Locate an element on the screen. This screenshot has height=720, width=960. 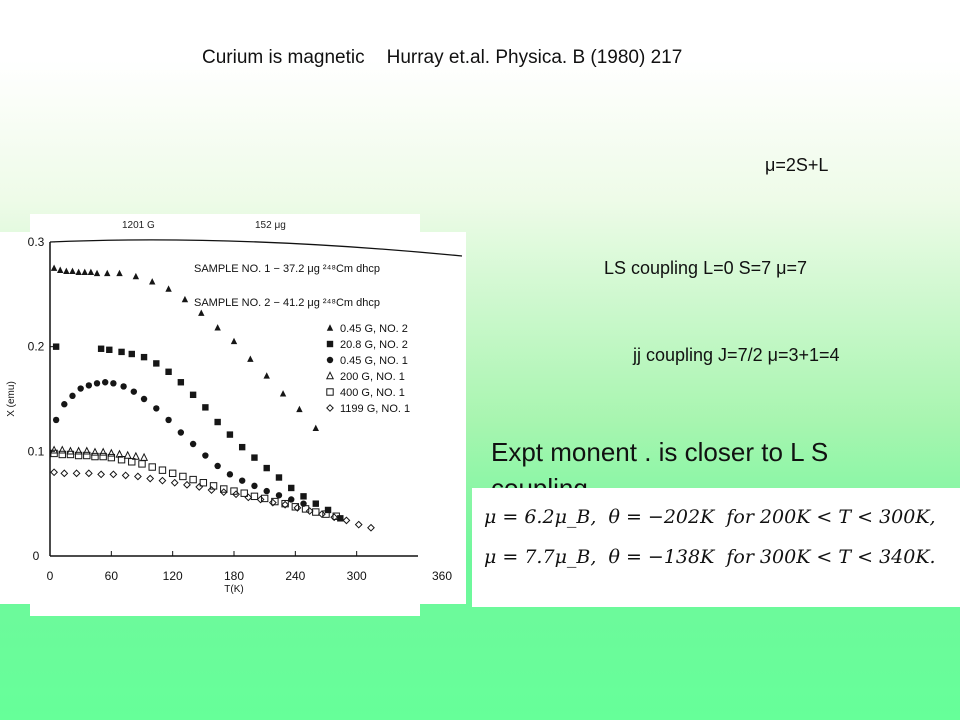
title-left: Curium is magnetic is located at coordinates (283, 57).